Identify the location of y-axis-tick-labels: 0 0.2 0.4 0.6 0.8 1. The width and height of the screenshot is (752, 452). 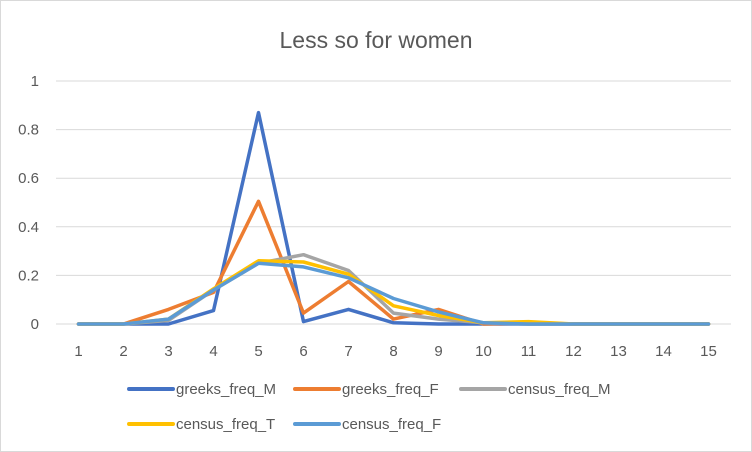
(28, 203).